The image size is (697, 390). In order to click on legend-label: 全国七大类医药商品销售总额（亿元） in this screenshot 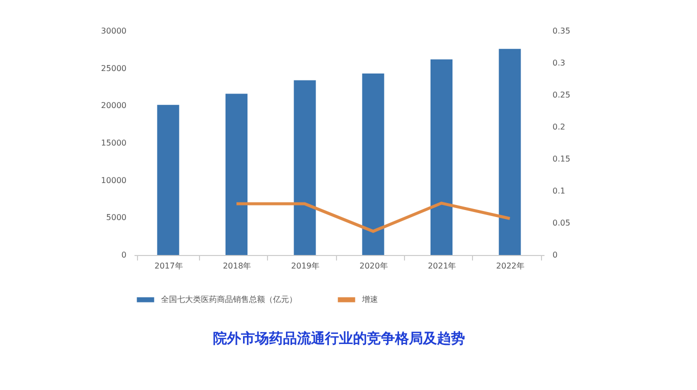, I will do `click(229, 299)`.